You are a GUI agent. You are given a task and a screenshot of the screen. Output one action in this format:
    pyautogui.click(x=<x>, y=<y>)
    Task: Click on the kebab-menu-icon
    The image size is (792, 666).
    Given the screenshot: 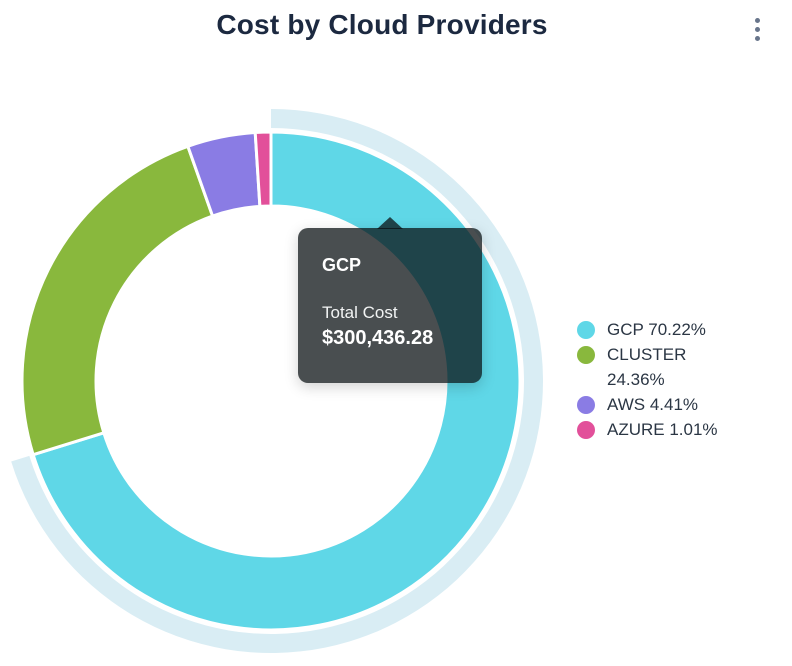 What is the action you would take?
    pyautogui.click(x=757, y=29)
    